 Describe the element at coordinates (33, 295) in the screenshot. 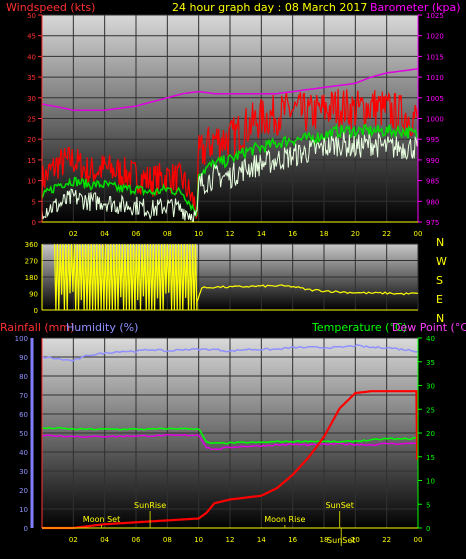

I see `direction-y-tick-label: 90` at that location.